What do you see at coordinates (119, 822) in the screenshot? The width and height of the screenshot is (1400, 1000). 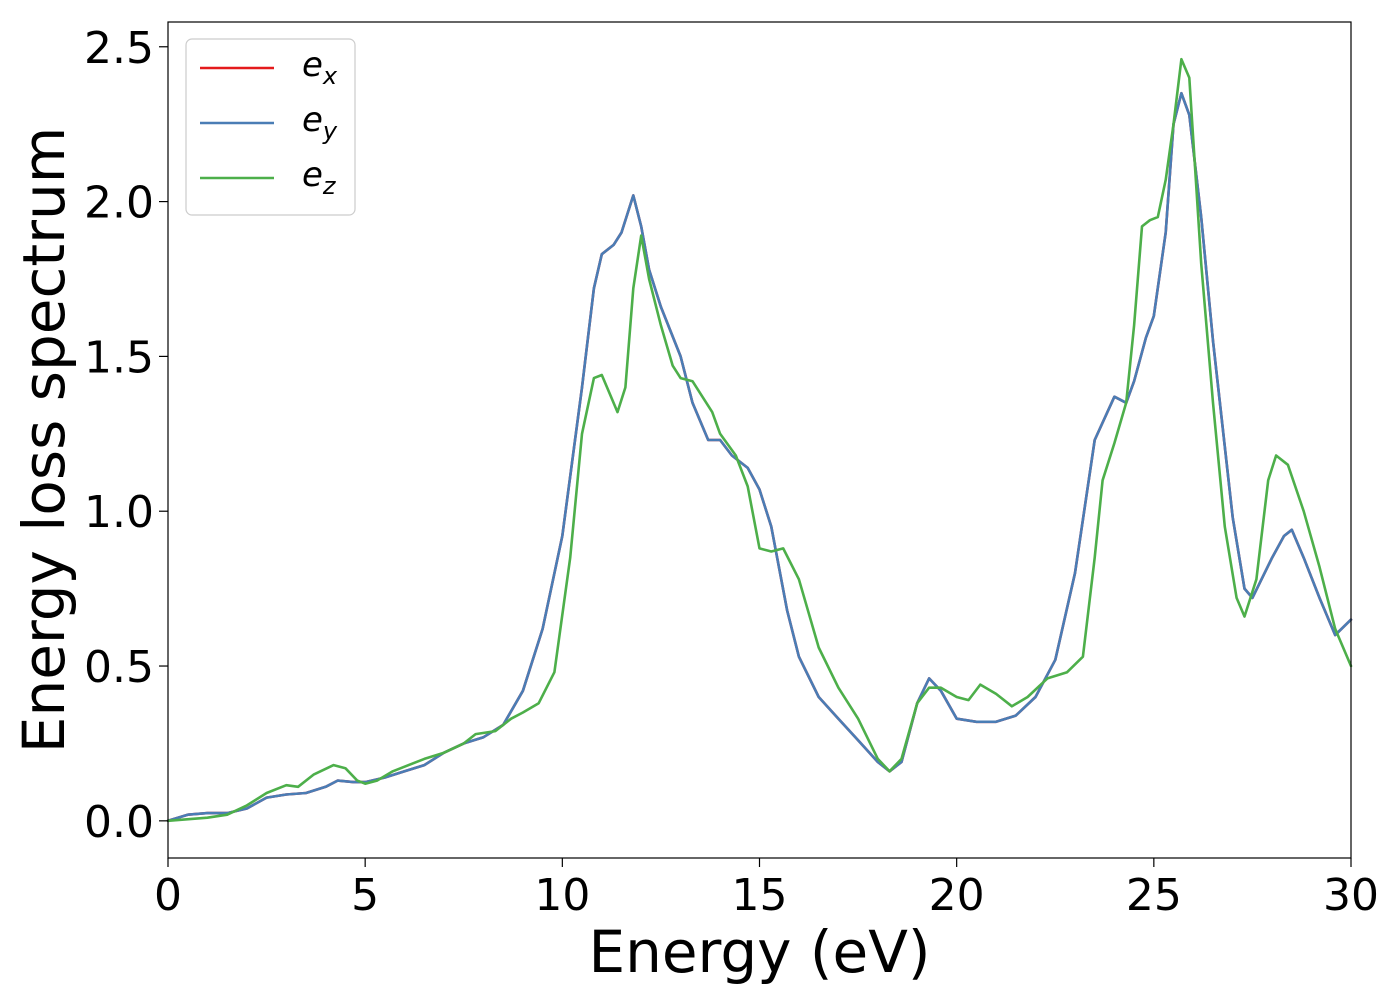 I see `y-tick-label: 0.0` at bounding box center [119, 822].